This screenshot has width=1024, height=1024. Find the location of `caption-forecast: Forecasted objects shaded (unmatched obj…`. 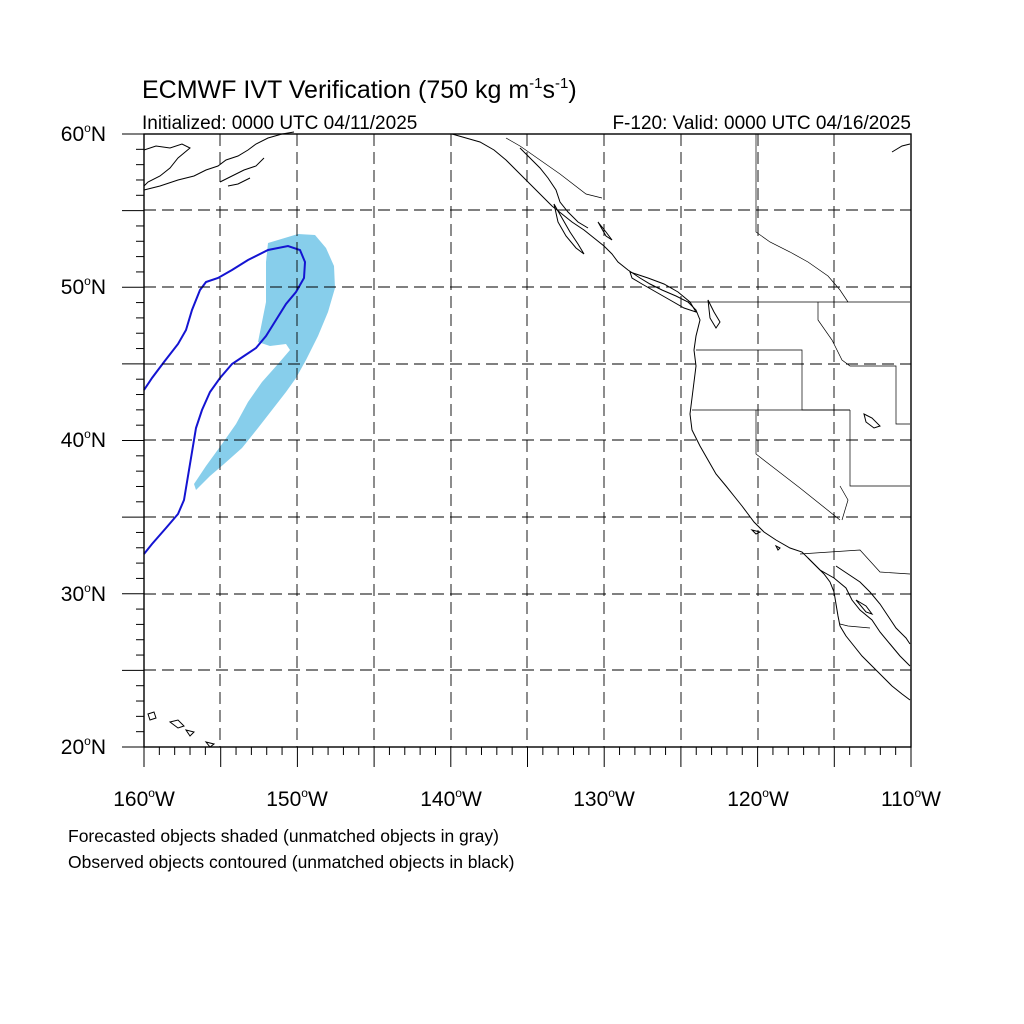

caption-forecast: Forecasted objects shaded (unmatched obj… is located at coordinates (283, 836).